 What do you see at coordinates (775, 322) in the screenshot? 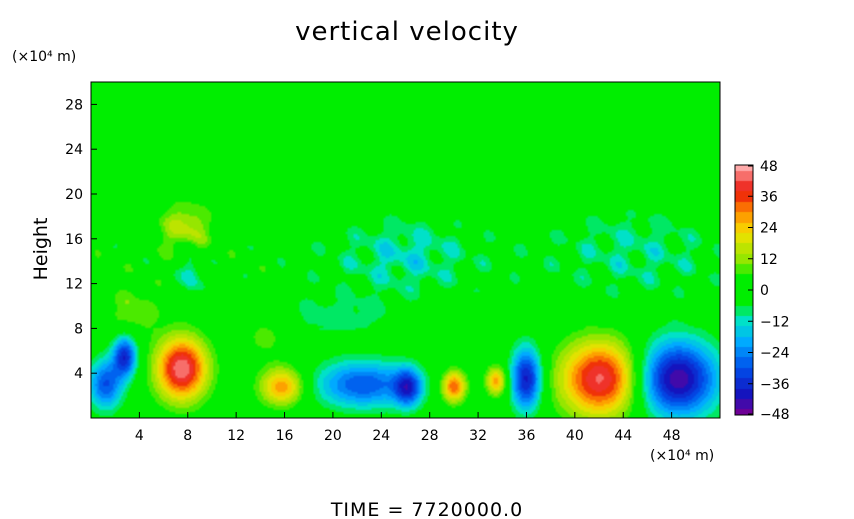
I see `colorbar-tick-label: −12` at bounding box center [775, 322].